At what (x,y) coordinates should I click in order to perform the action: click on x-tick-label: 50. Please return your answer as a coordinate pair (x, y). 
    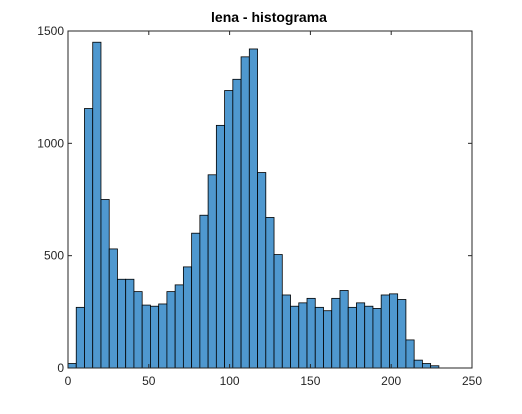
    Looking at the image, I should click on (149, 381).